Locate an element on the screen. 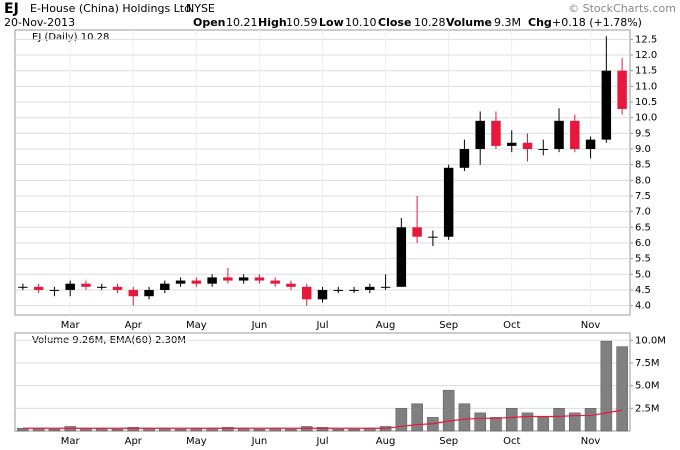 This screenshot has height=450, width=680. chg-value: +0.18 (+1.78%) is located at coordinates (597, 22).